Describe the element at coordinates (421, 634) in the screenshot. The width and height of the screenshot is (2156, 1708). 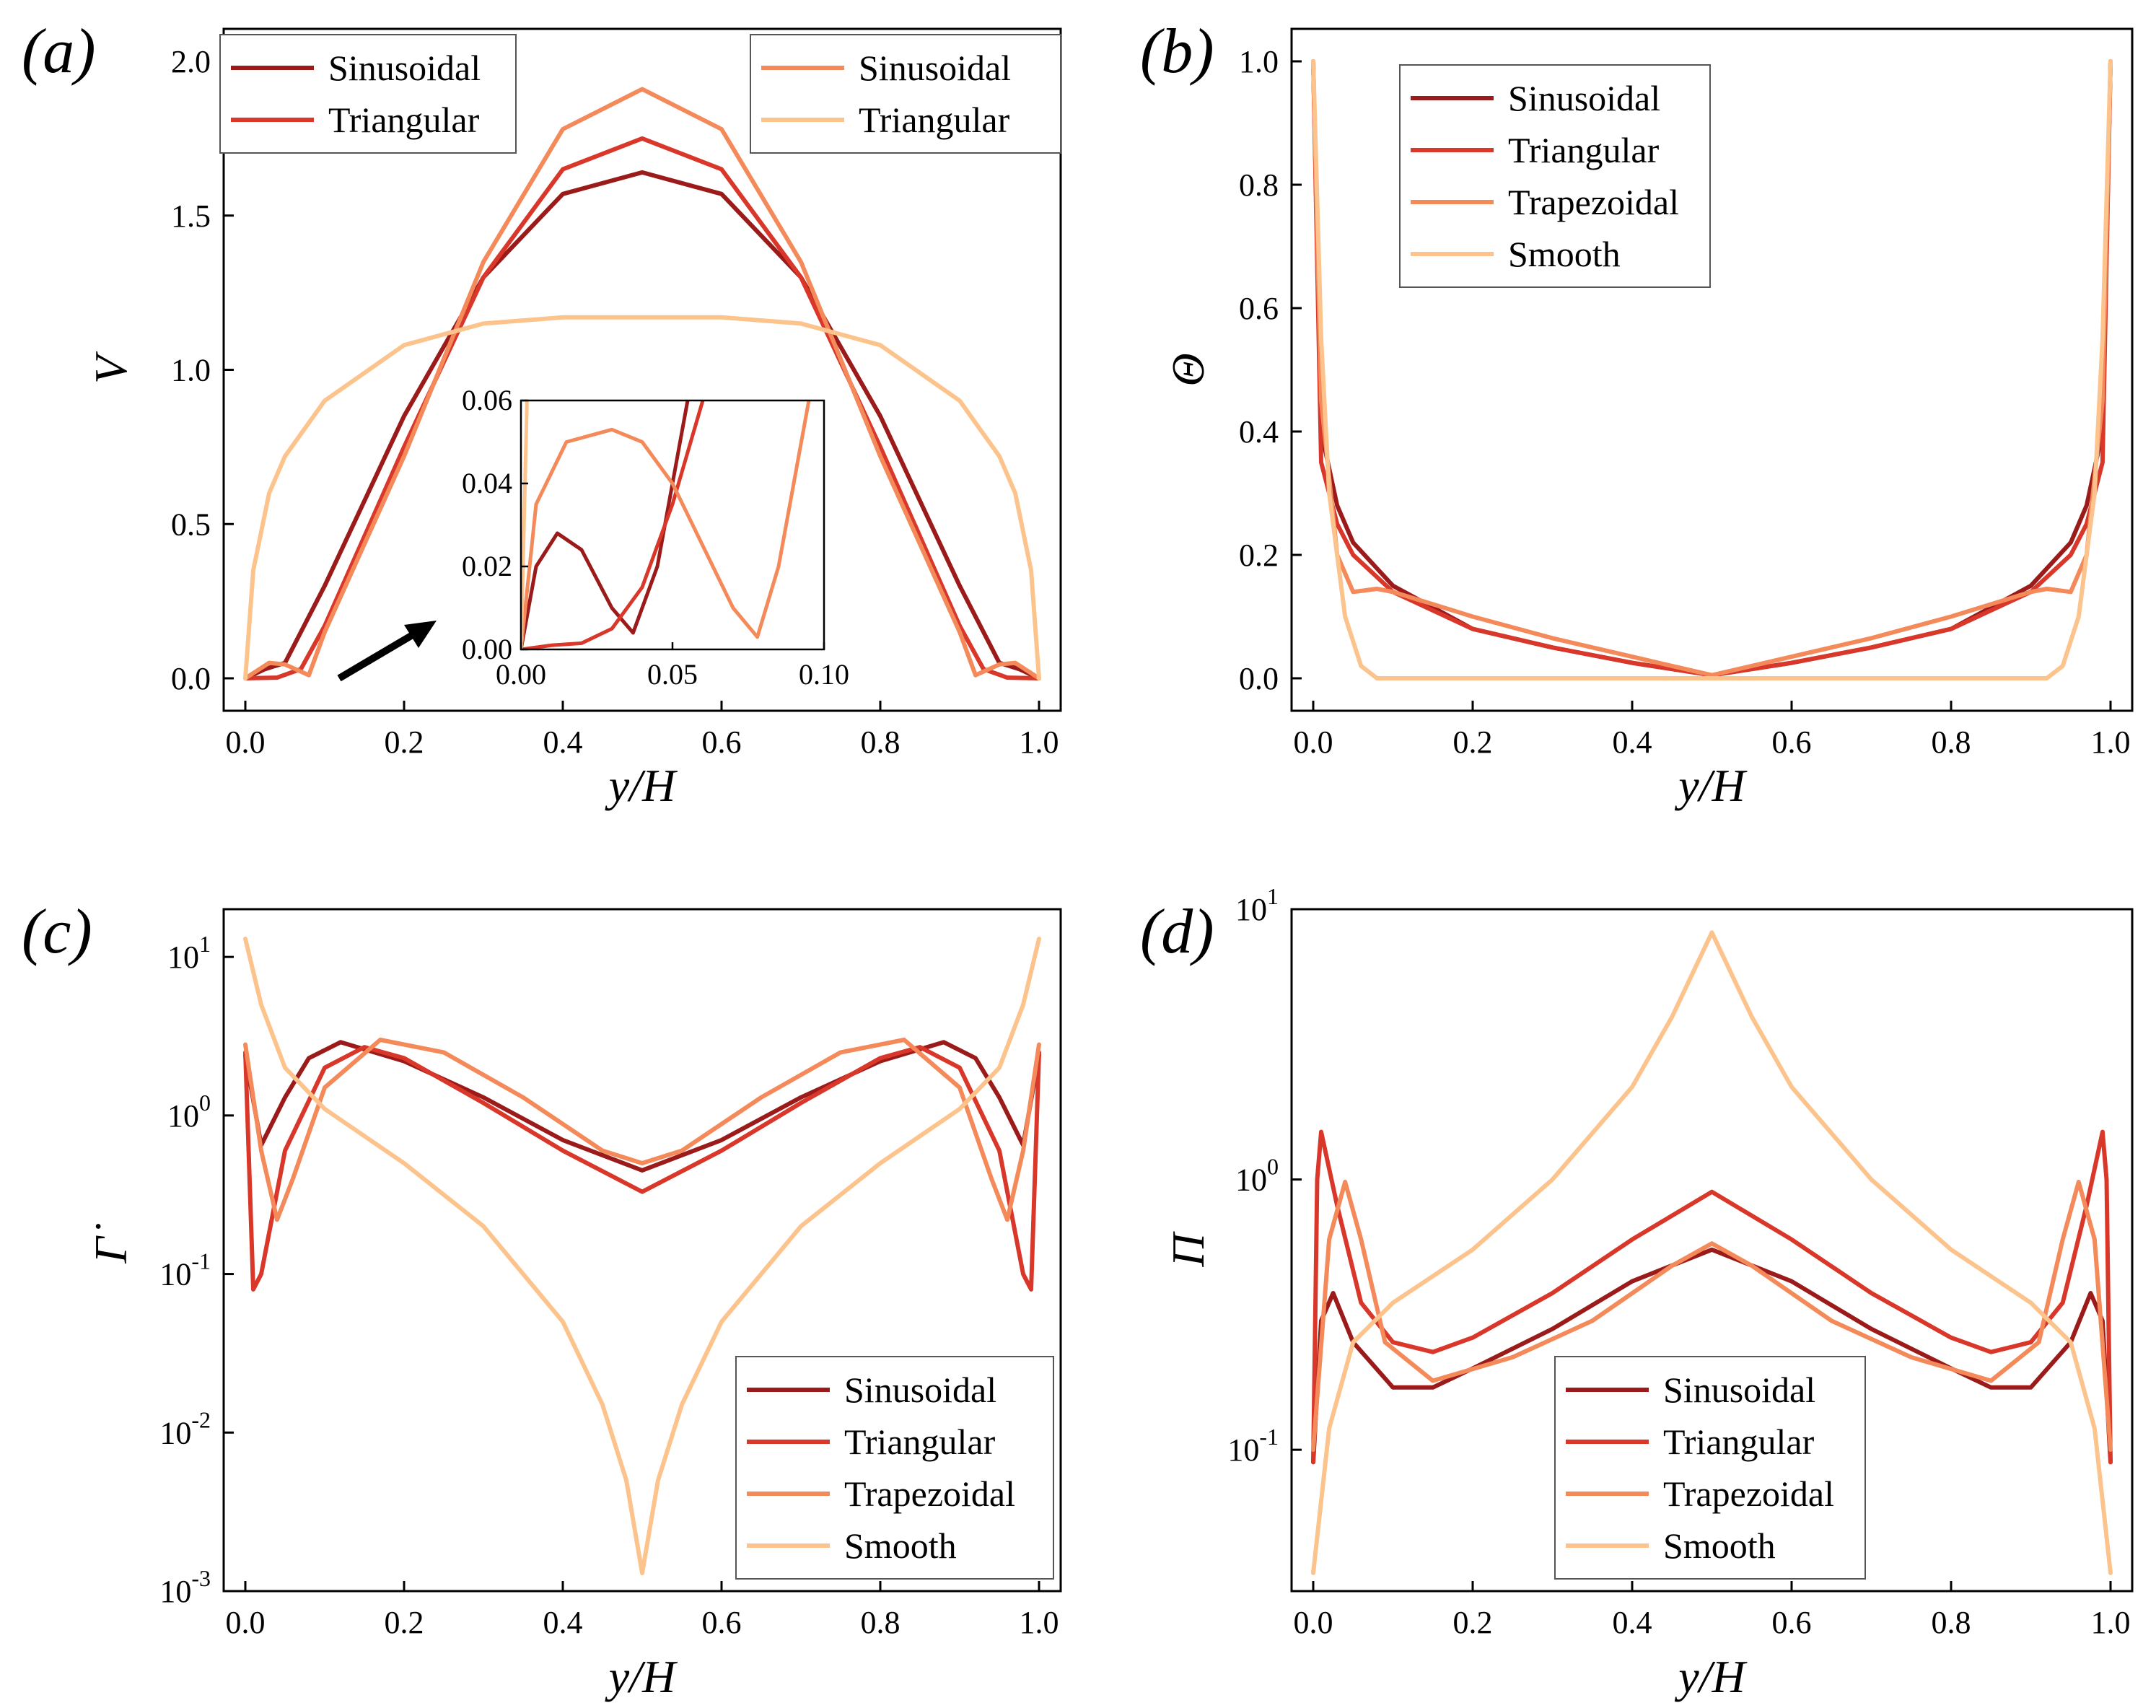
I see `inset-arrow-head` at that location.